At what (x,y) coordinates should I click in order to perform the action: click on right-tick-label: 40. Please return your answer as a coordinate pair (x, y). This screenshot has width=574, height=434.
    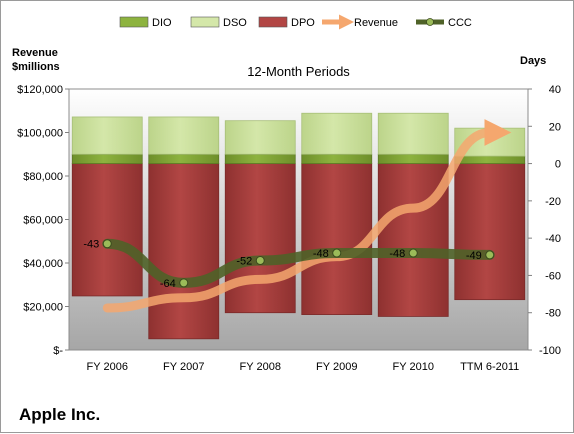
    Looking at the image, I should click on (555, 90).